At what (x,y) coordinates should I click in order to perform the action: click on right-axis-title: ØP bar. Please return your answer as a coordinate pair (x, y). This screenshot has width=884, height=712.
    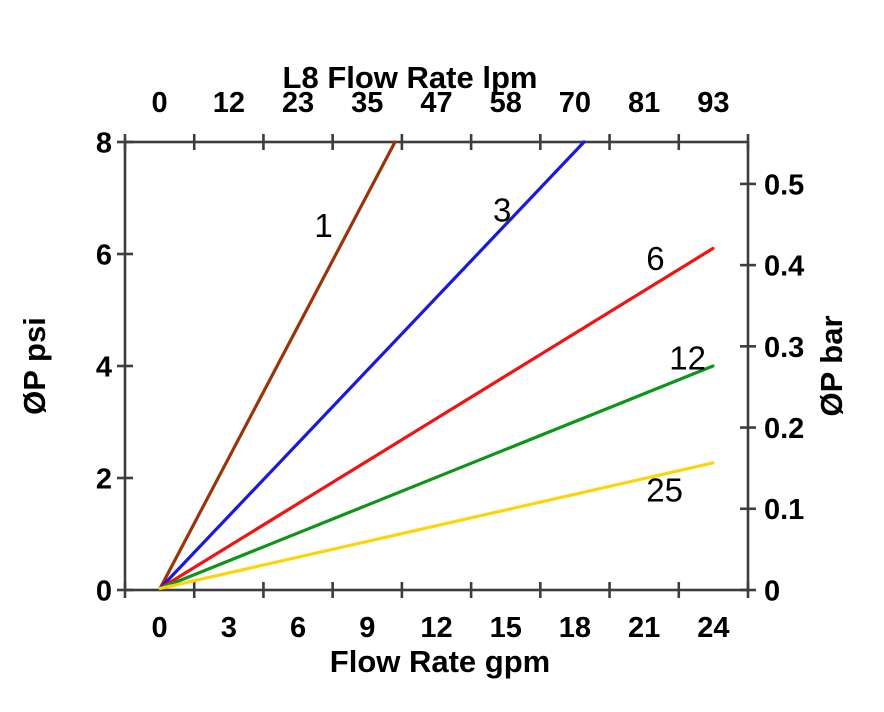
    Looking at the image, I should click on (831, 365).